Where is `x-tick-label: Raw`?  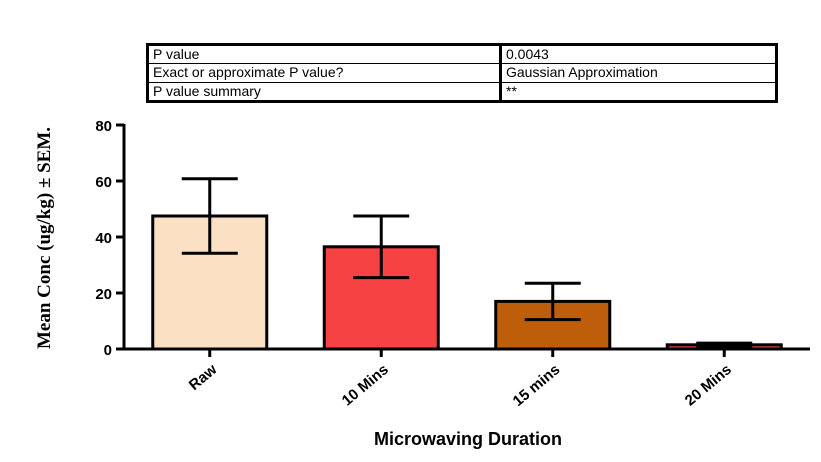 x-tick-label: Raw is located at coordinates (203, 377).